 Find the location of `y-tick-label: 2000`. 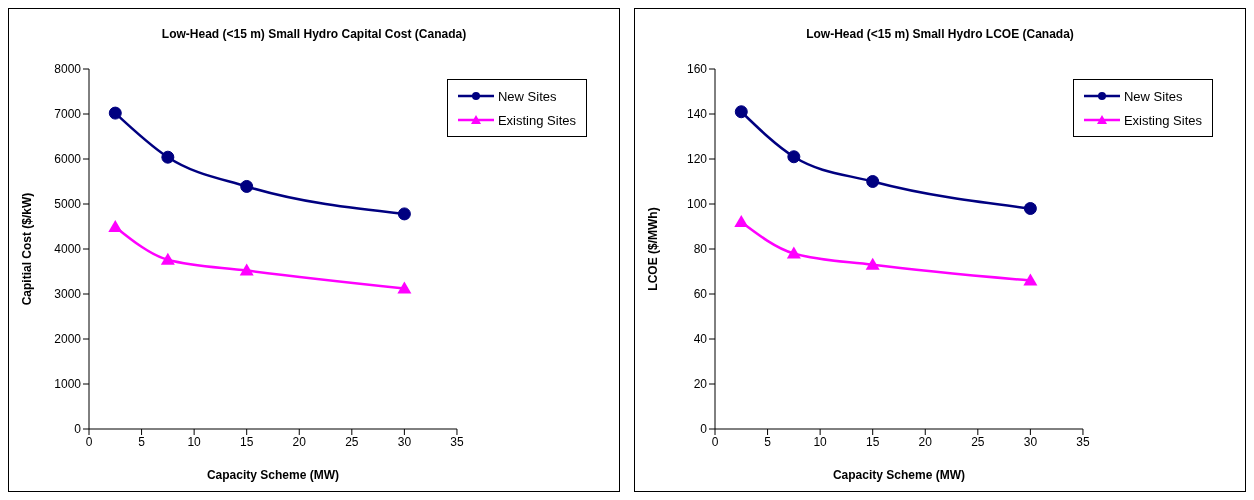

y-tick-label: 2000 is located at coordinates (68, 339).